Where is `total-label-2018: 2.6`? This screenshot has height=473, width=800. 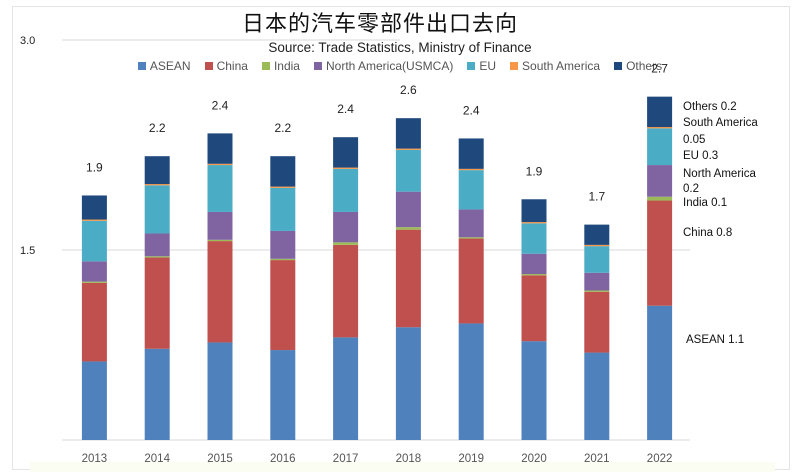 total-label-2018: 2.6 is located at coordinates (408, 90).